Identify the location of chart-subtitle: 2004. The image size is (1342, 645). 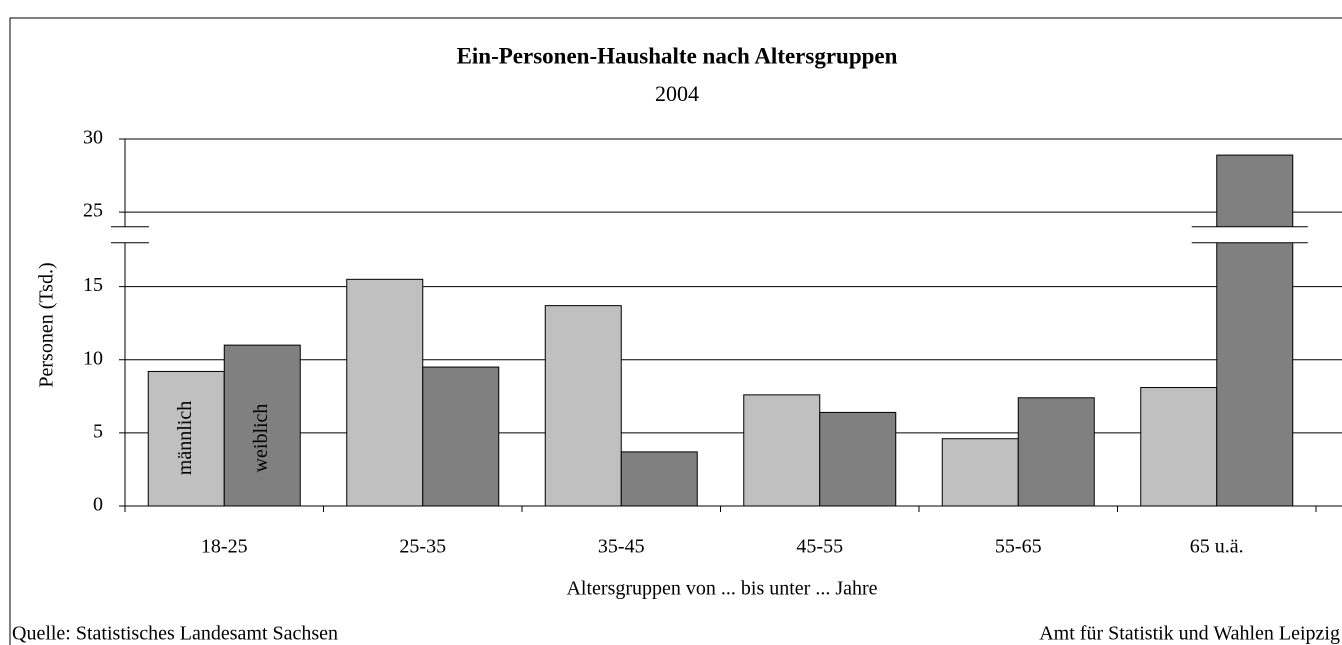
(677, 93).